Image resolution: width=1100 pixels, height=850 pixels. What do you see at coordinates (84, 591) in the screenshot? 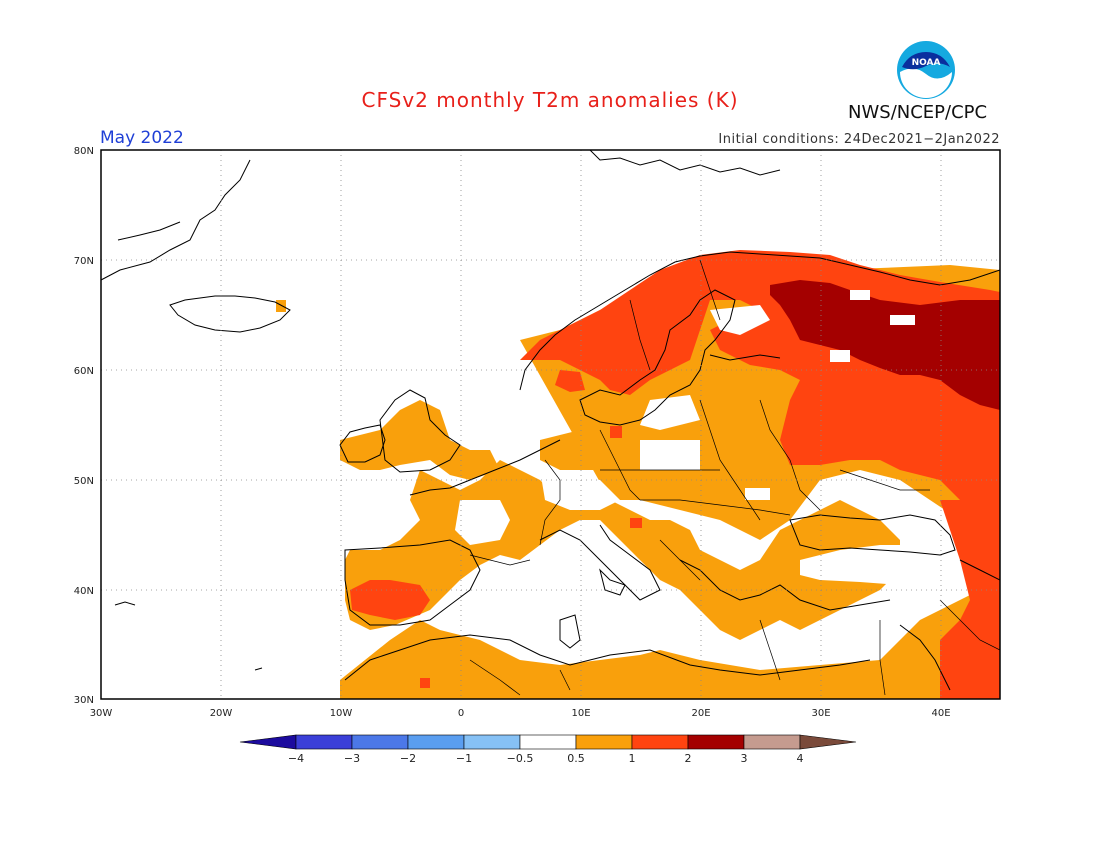
I see `lat-tick: 40N` at bounding box center [84, 591].